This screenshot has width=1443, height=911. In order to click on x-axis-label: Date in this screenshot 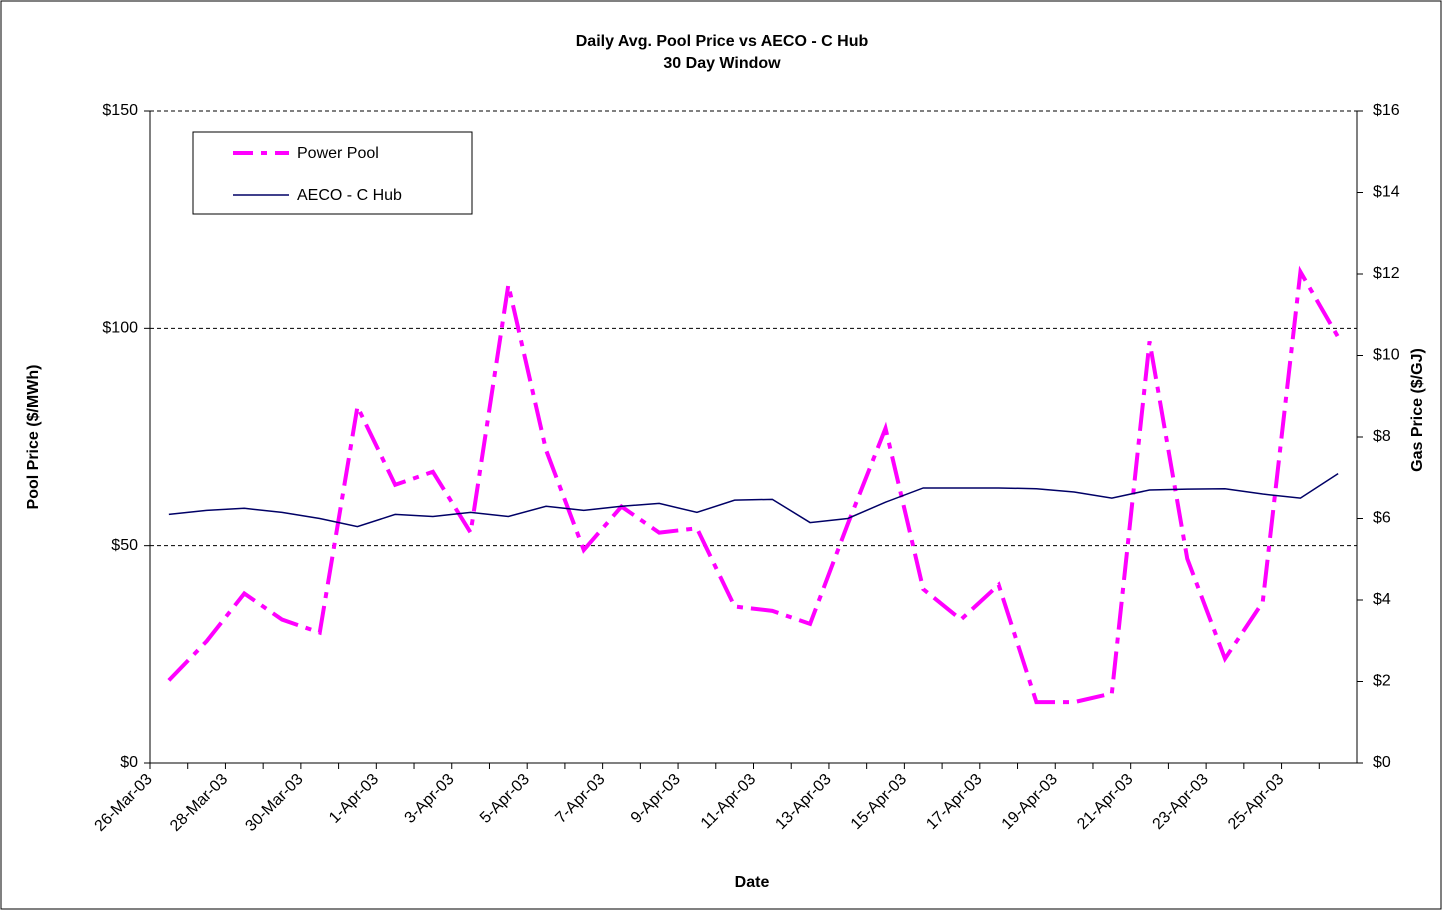, I will do `click(752, 882)`.